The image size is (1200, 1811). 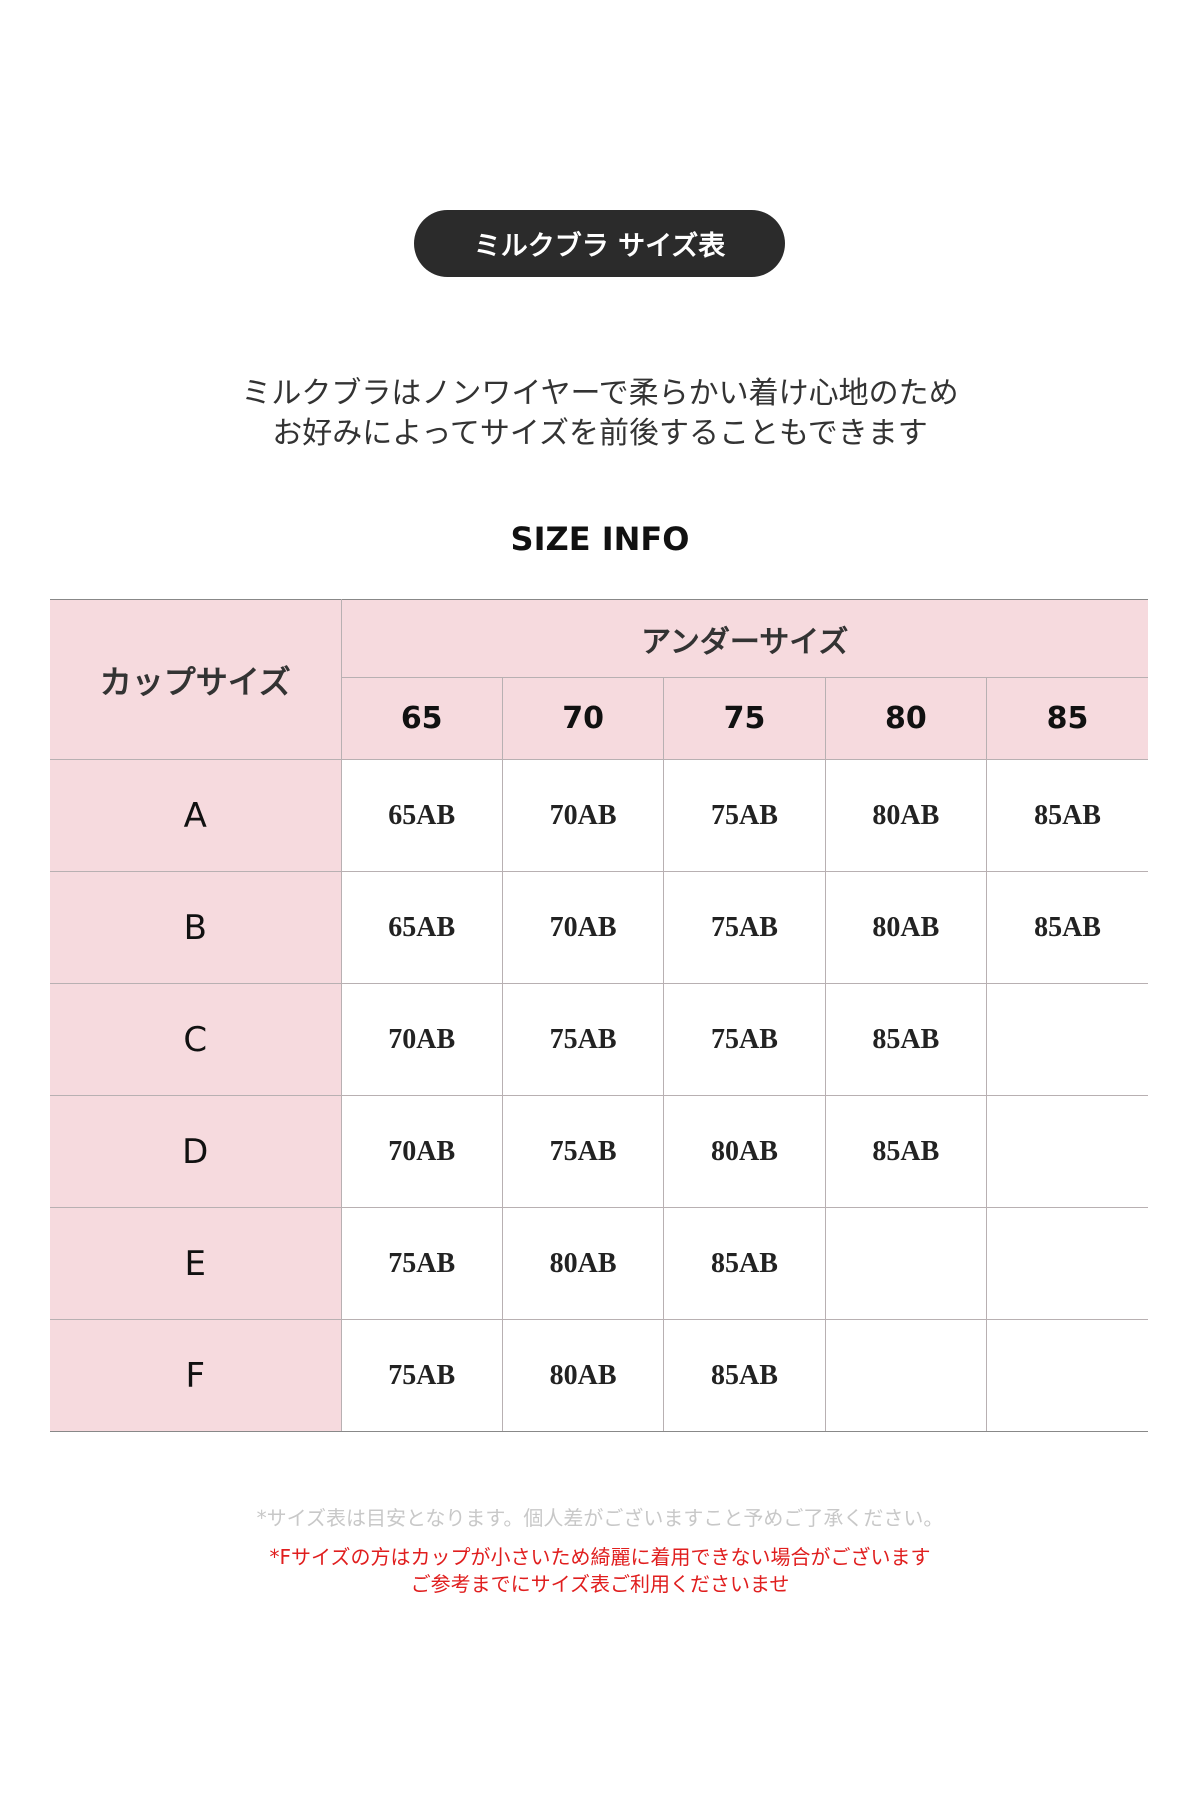 I want to click on table-row: A 65AB 70AB 75AB 80AB 85AB, so click(x=599, y=815).